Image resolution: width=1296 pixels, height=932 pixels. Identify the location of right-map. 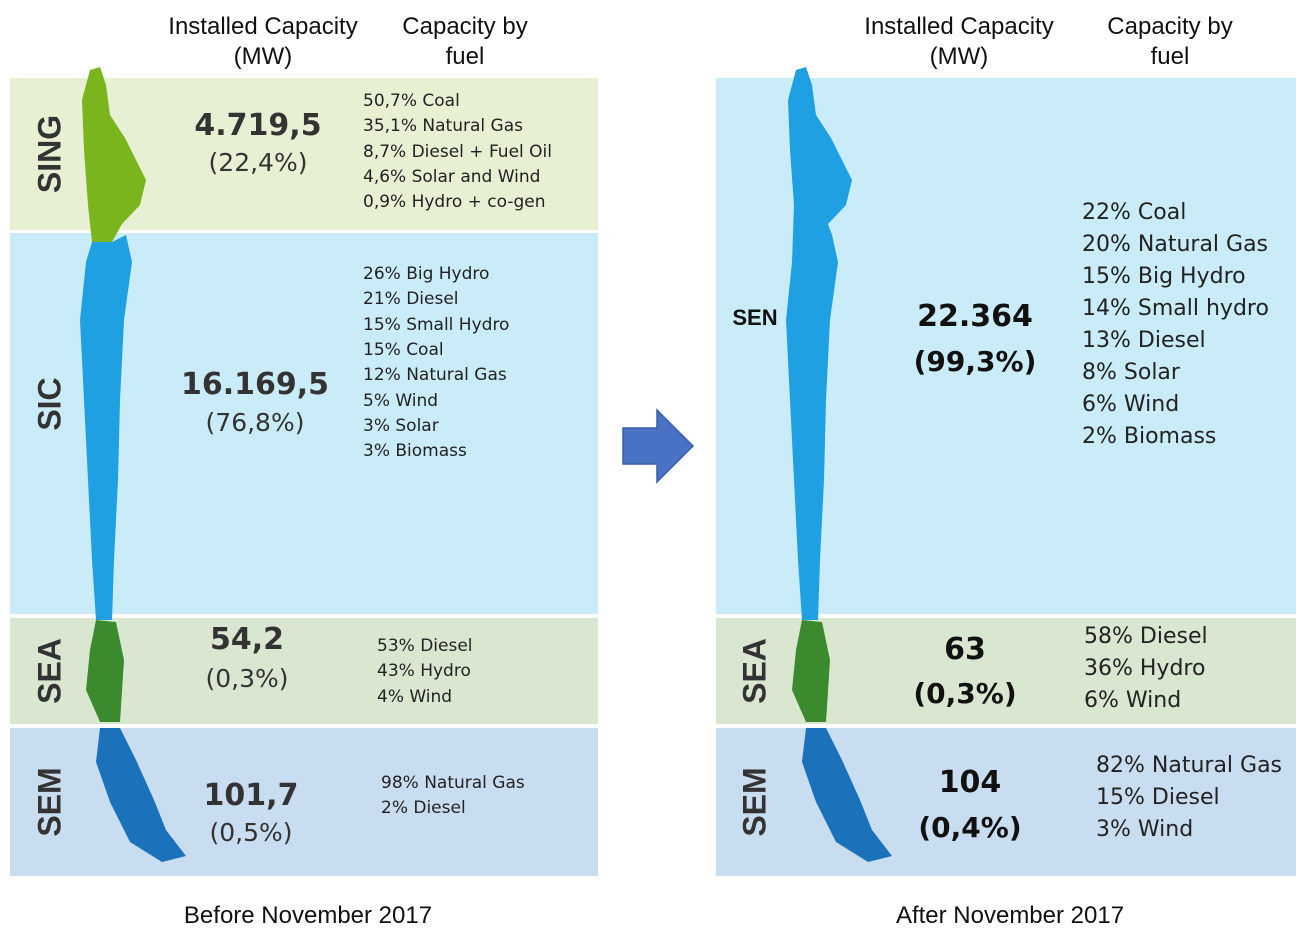
(839, 464).